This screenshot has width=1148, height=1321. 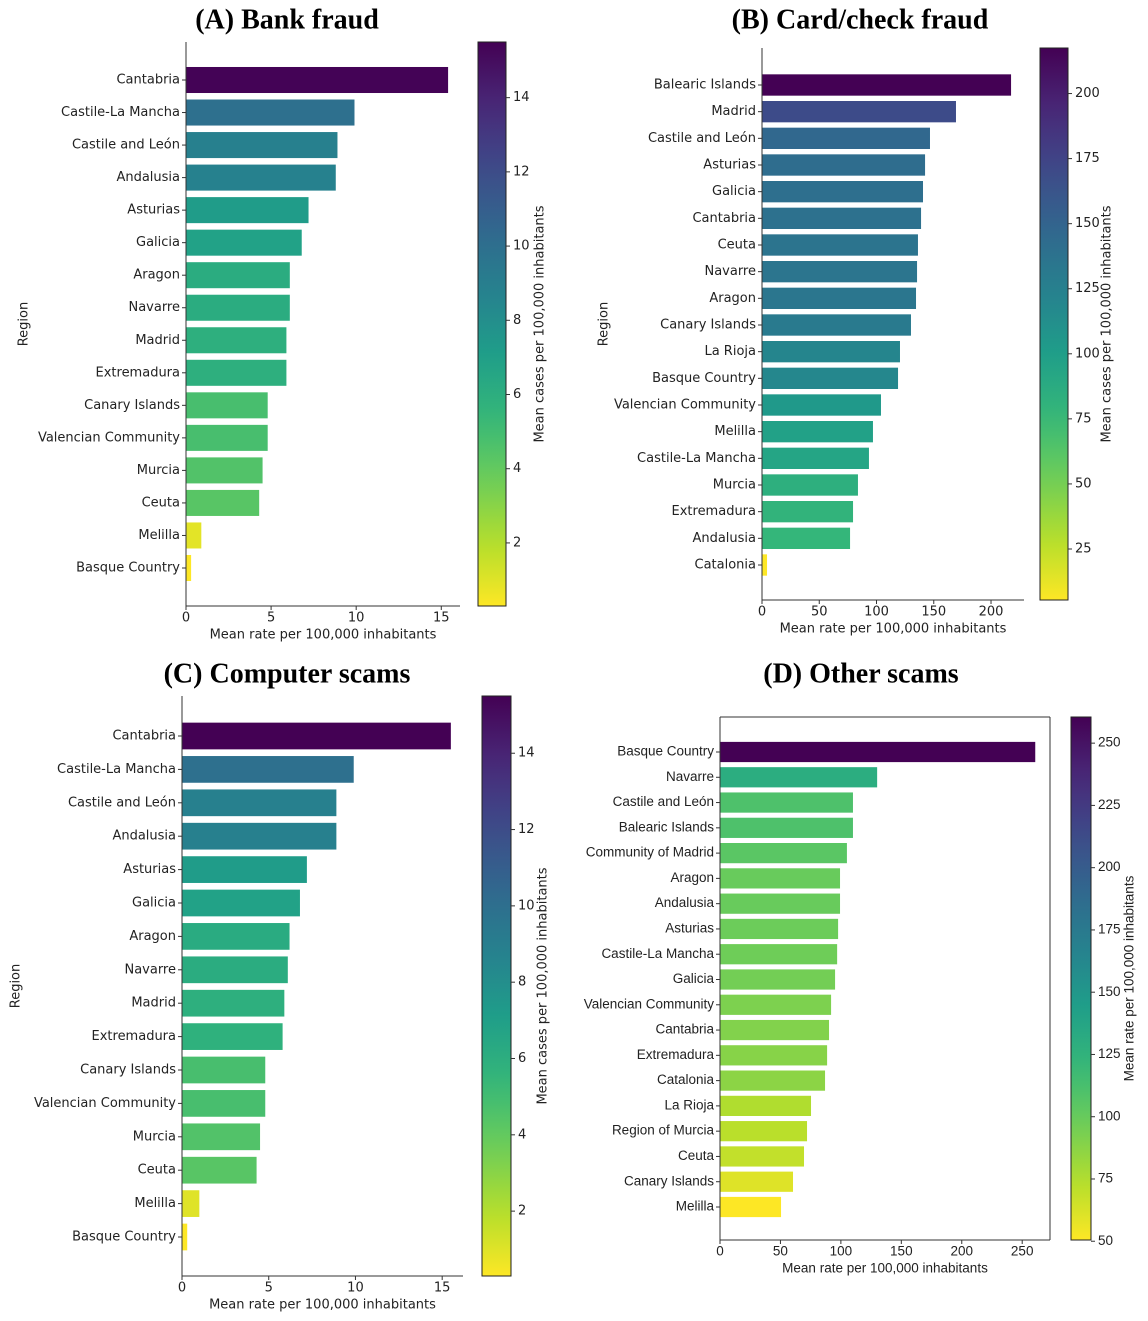 What do you see at coordinates (650, 852) in the screenshot?
I see `y-tick-label: Community of Madrid` at bounding box center [650, 852].